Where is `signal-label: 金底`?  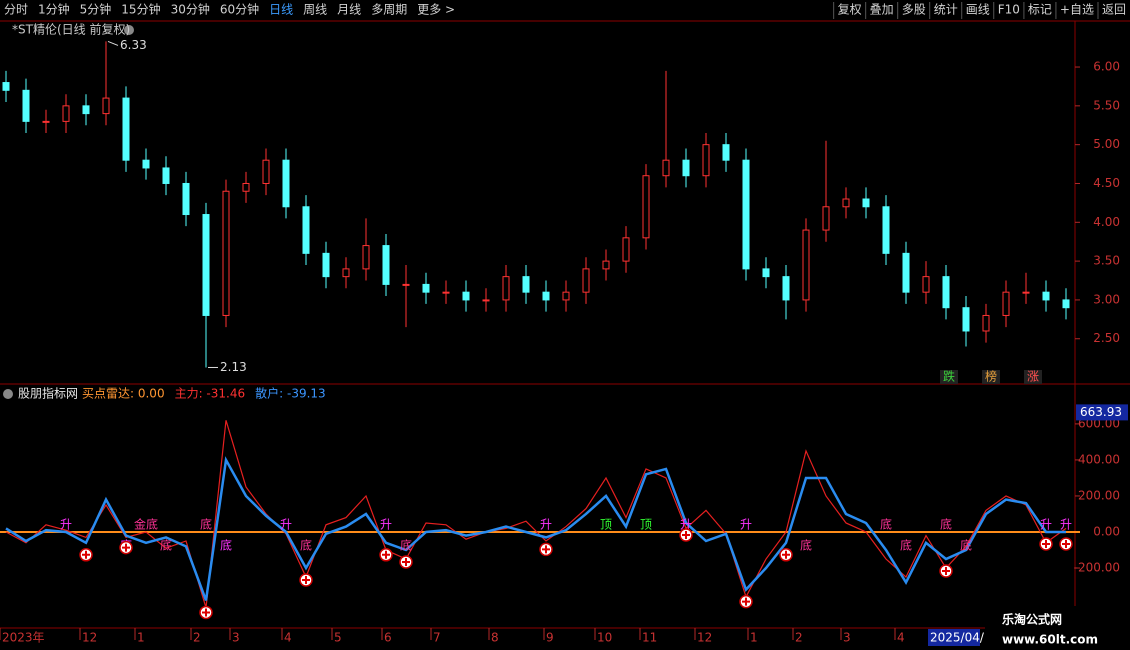 signal-label: 金底 is located at coordinates (146, 524).